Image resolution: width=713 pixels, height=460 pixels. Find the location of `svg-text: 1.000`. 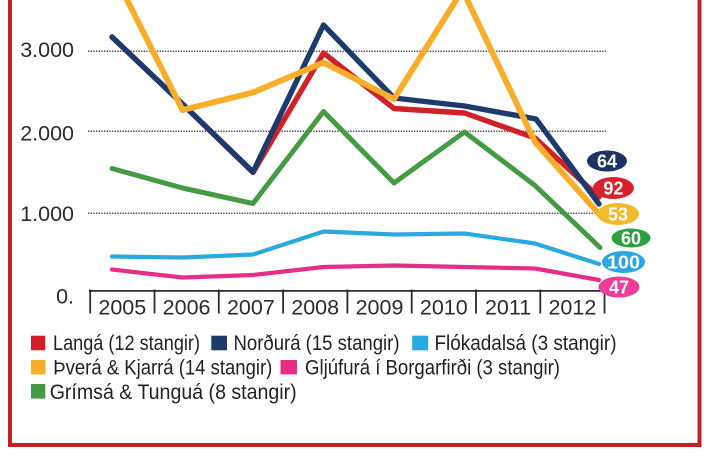

svg-text: 1.000 is located at coordinates (47, 214).